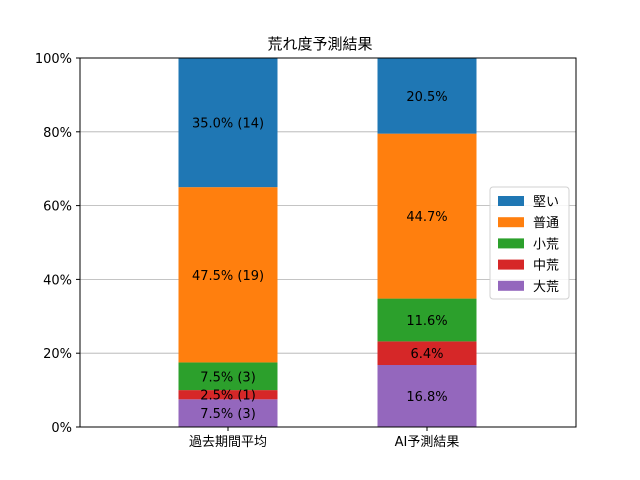 Image resolution: width=640 pixels, height=480 pixels. Describe the element at coordinates (53, 59) in the screenshot. I see `y-tick-label: 100%` at that location.